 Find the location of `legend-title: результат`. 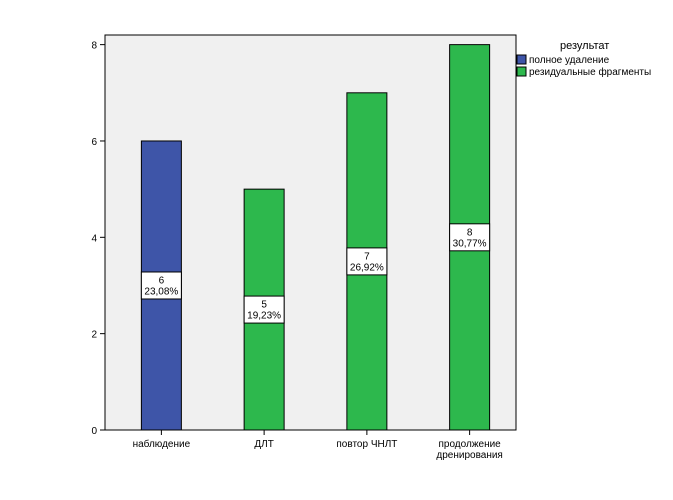

legend-title: результат is located at coordinates (584, 46).